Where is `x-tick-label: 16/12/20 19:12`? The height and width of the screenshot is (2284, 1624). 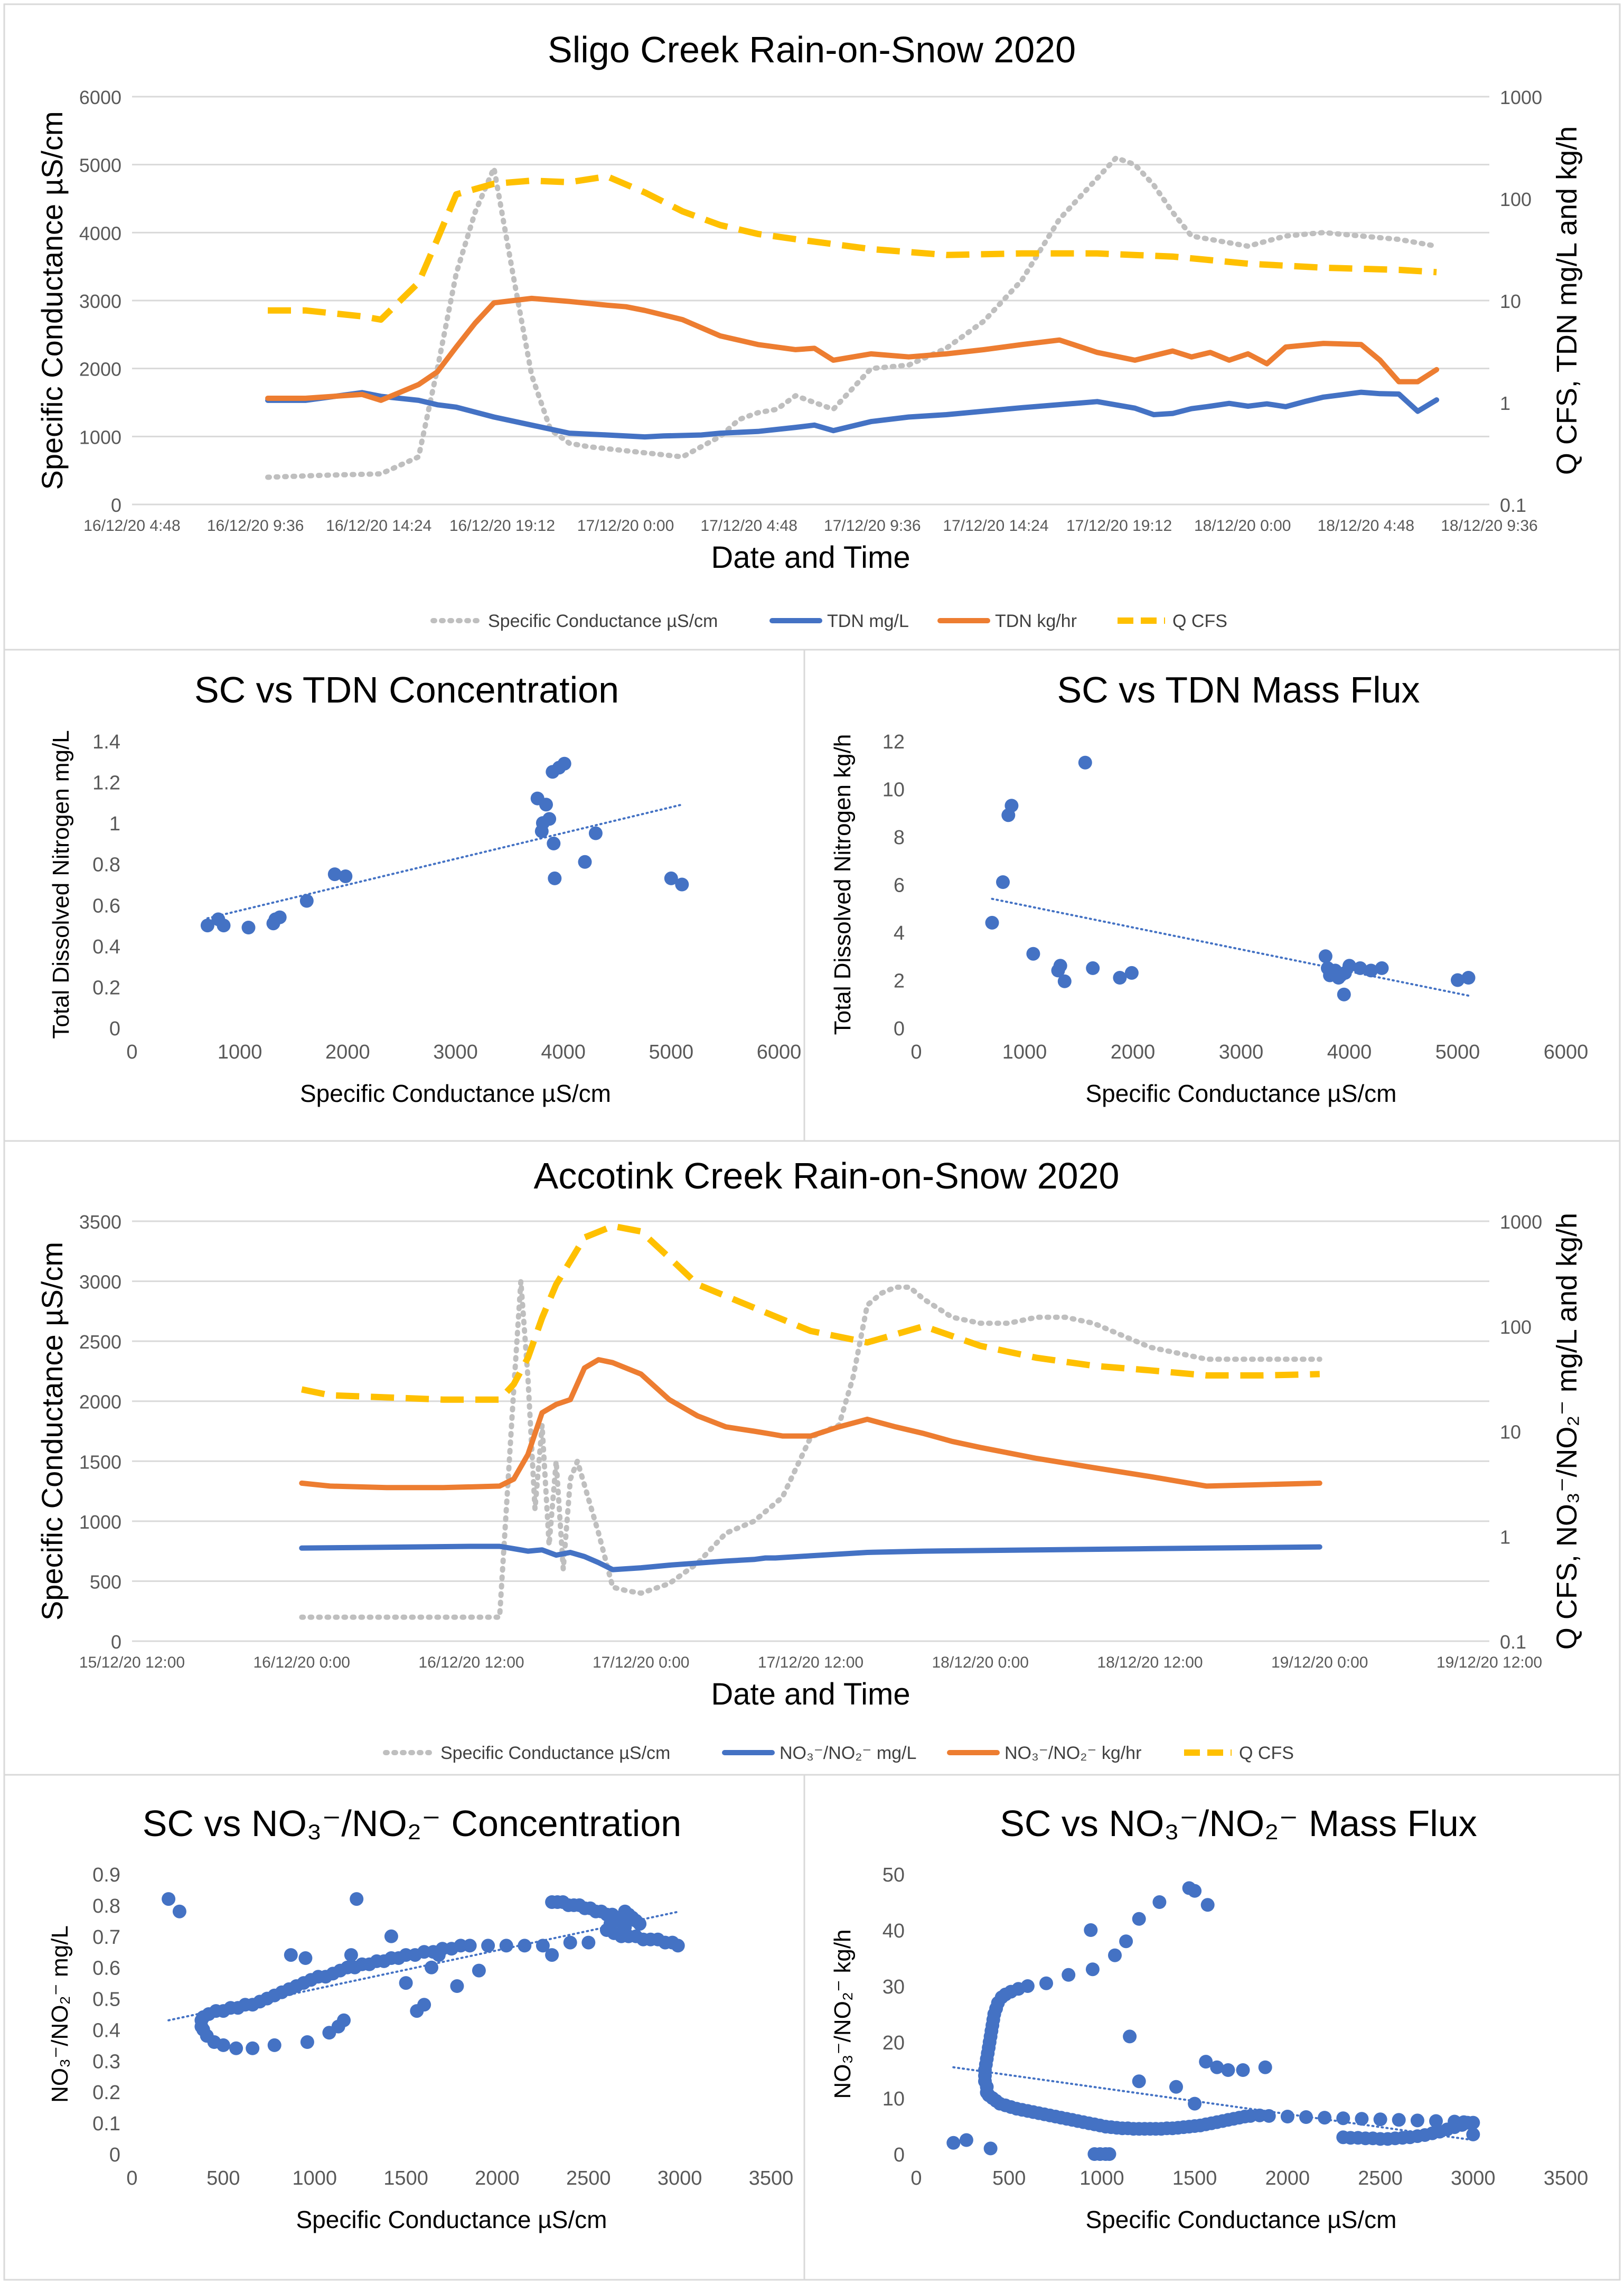 x-tick-label: 16/12/20 19:12 is located at coordinates (502, 526).